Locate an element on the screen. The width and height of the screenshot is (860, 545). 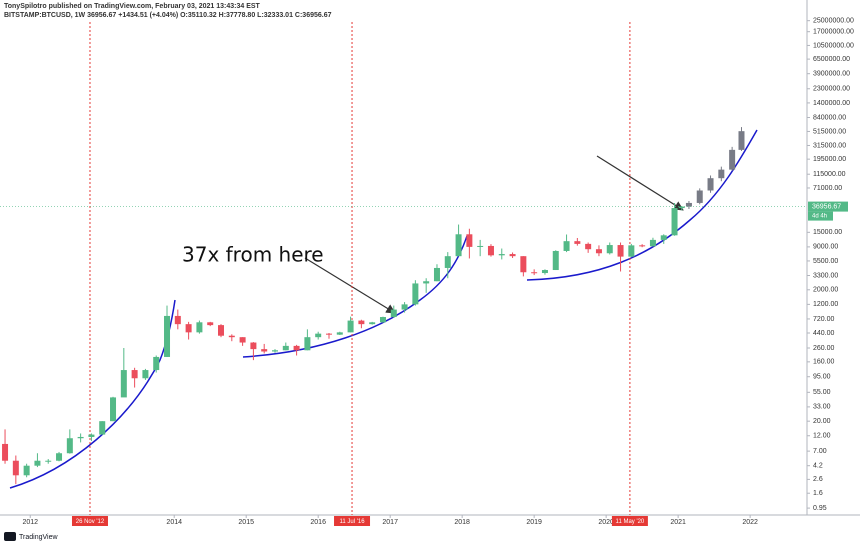
y-tick-label: 71000.00 is located at coordinates (827, 188).